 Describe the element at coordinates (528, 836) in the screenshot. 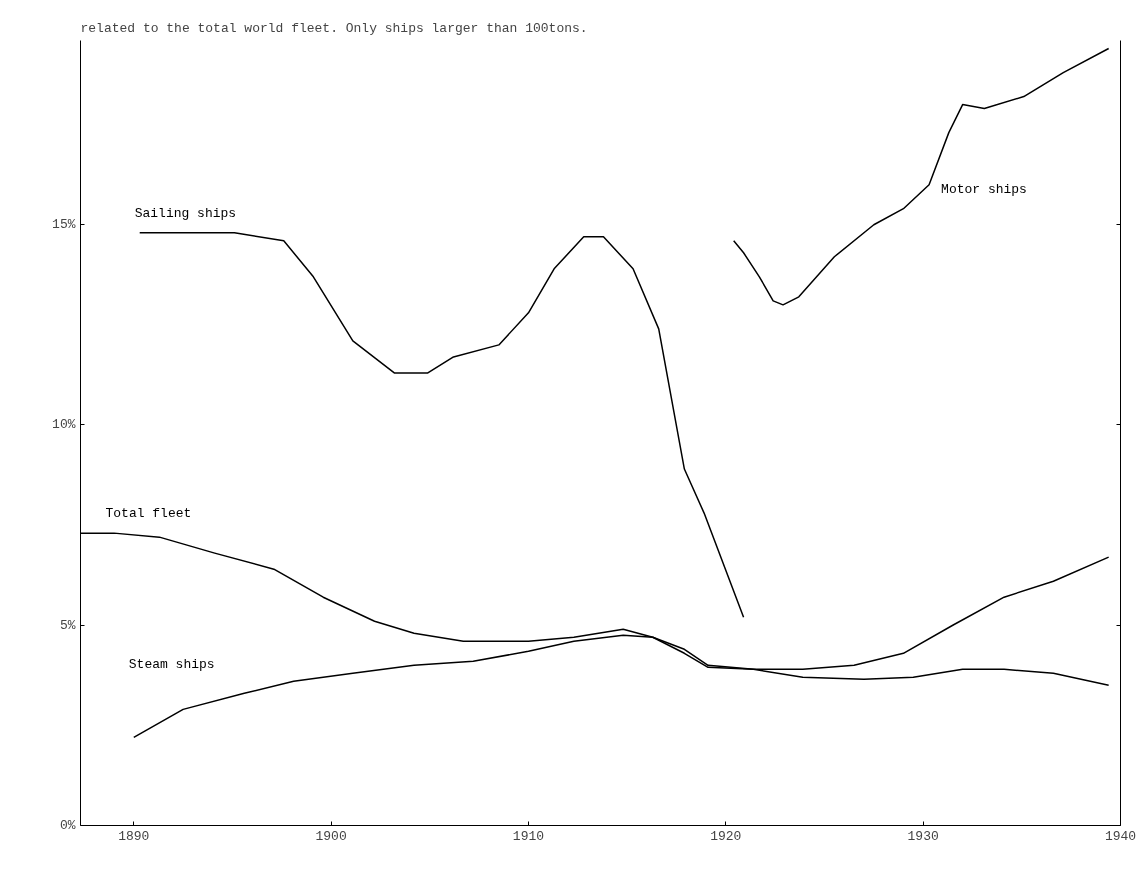

I see `x-tick-label: 1910` at that location.